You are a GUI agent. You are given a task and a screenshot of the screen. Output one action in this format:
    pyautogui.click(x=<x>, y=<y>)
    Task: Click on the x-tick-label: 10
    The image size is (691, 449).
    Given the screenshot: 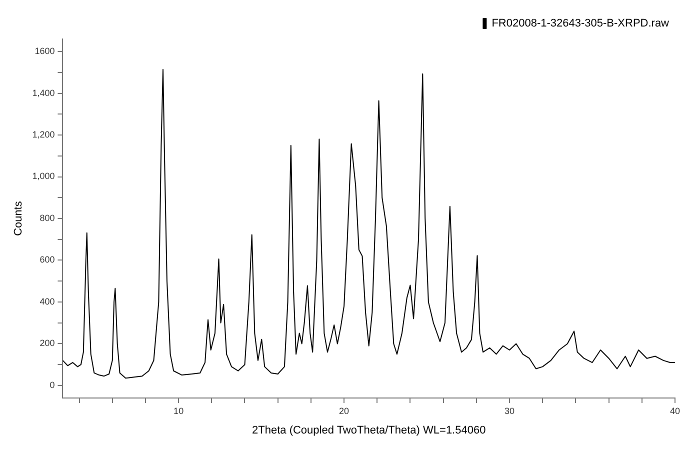 What is the action you would take?
    pyautogui.click(x=179, y=411)
    